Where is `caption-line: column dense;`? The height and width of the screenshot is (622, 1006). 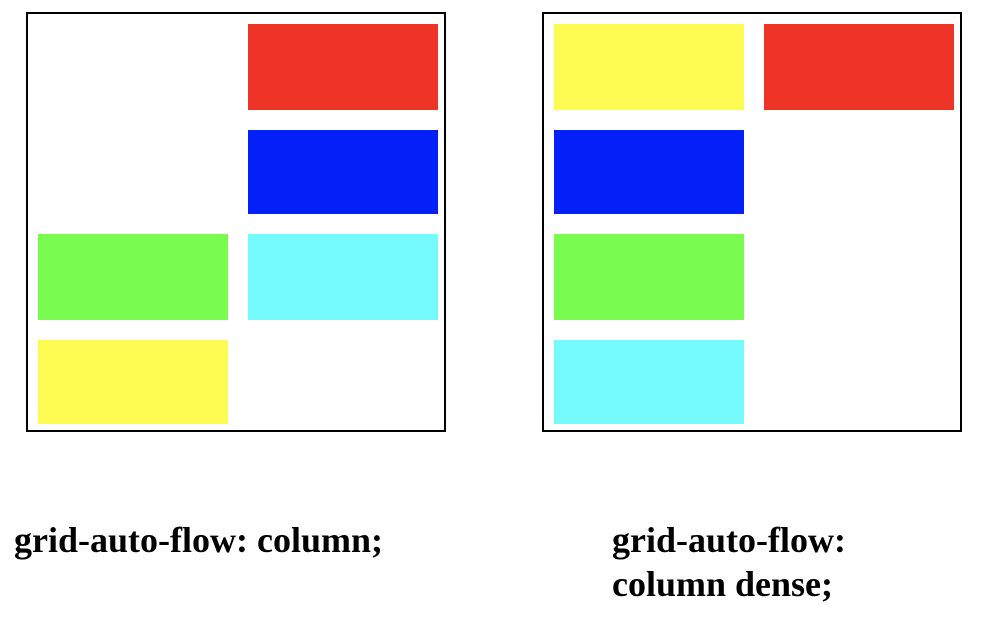
caption-line: column dense; is located at coordinates (723, 584).